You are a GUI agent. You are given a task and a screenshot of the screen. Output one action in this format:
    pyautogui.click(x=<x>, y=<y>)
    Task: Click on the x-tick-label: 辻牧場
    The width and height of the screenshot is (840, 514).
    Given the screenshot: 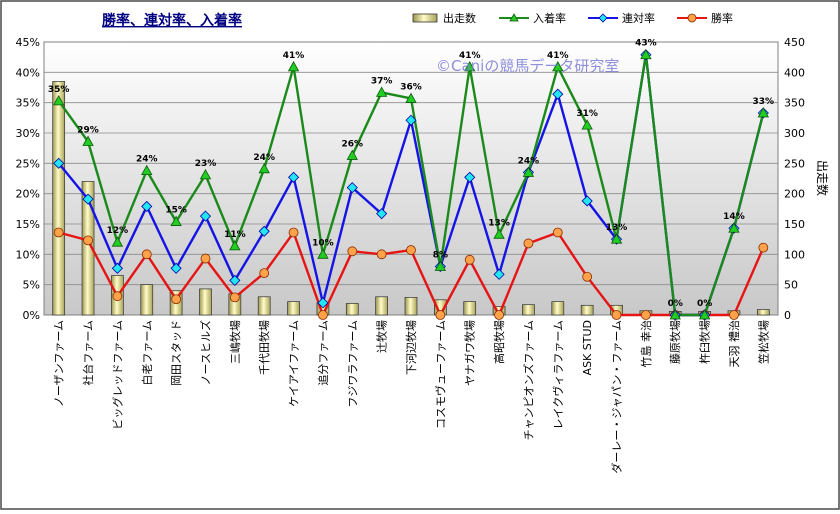 What is the action you would take?
    pyautogui.click(x=382, y=336)
    